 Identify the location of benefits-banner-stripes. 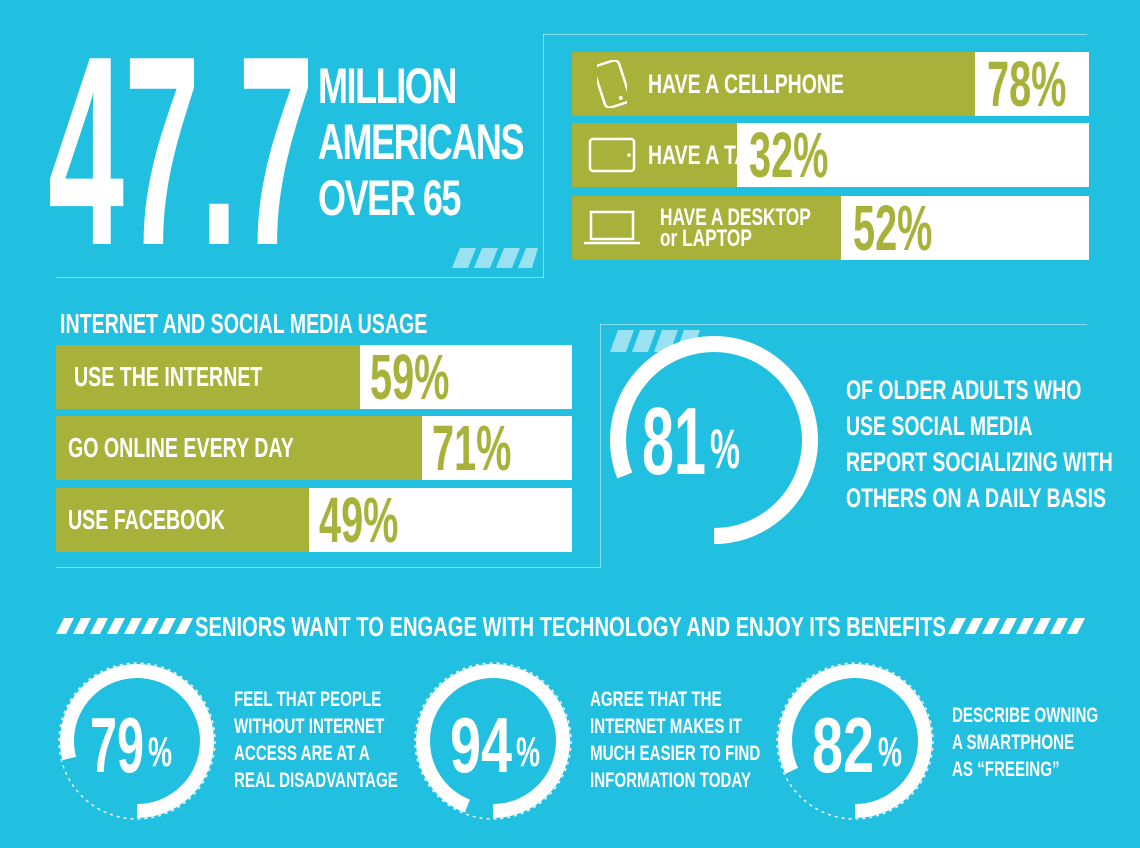
(570, 626).